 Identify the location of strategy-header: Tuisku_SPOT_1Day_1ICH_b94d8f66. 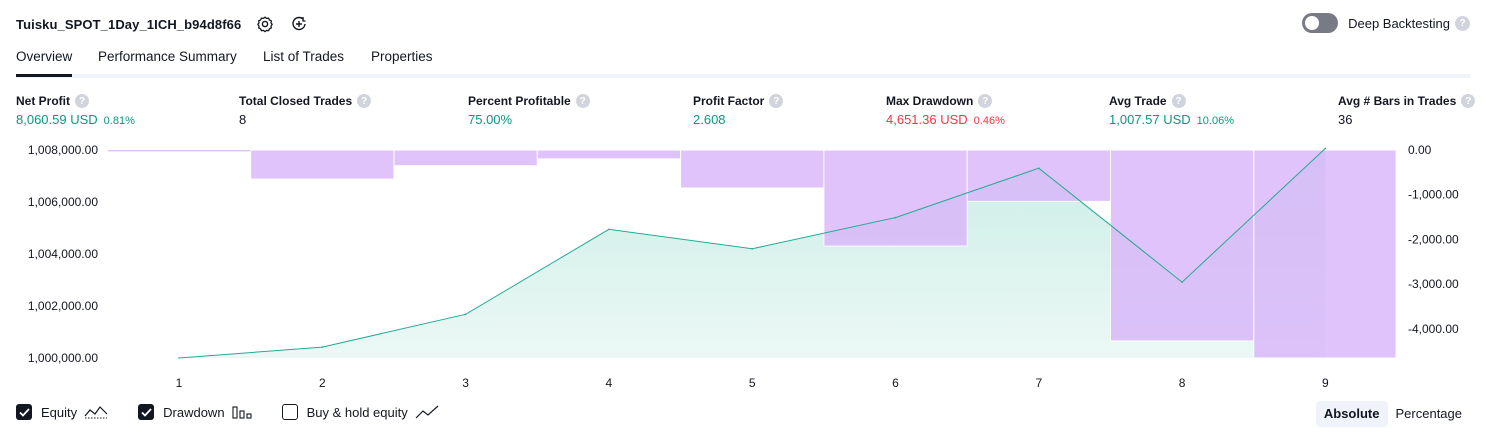
(162, 24).